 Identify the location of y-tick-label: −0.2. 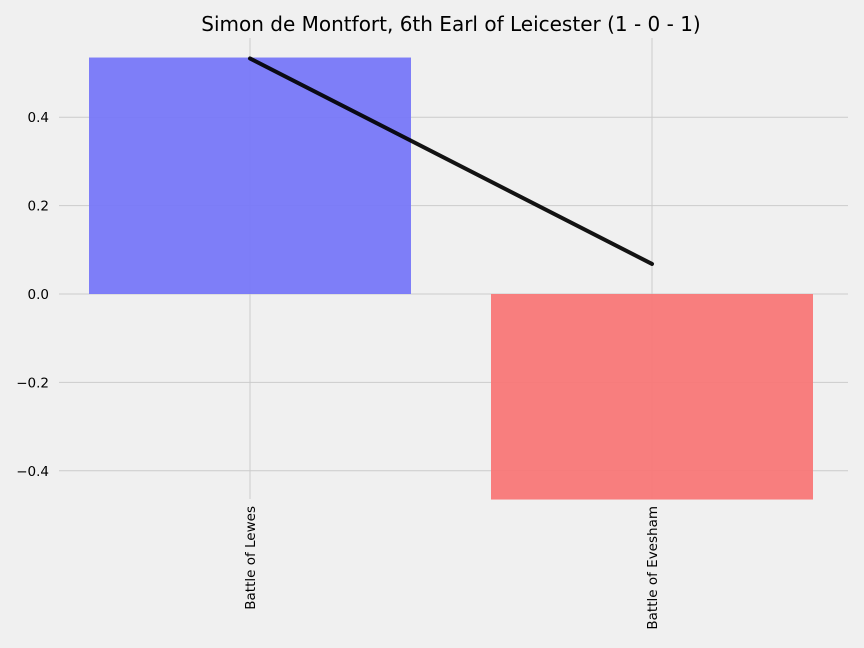
(32, 383).